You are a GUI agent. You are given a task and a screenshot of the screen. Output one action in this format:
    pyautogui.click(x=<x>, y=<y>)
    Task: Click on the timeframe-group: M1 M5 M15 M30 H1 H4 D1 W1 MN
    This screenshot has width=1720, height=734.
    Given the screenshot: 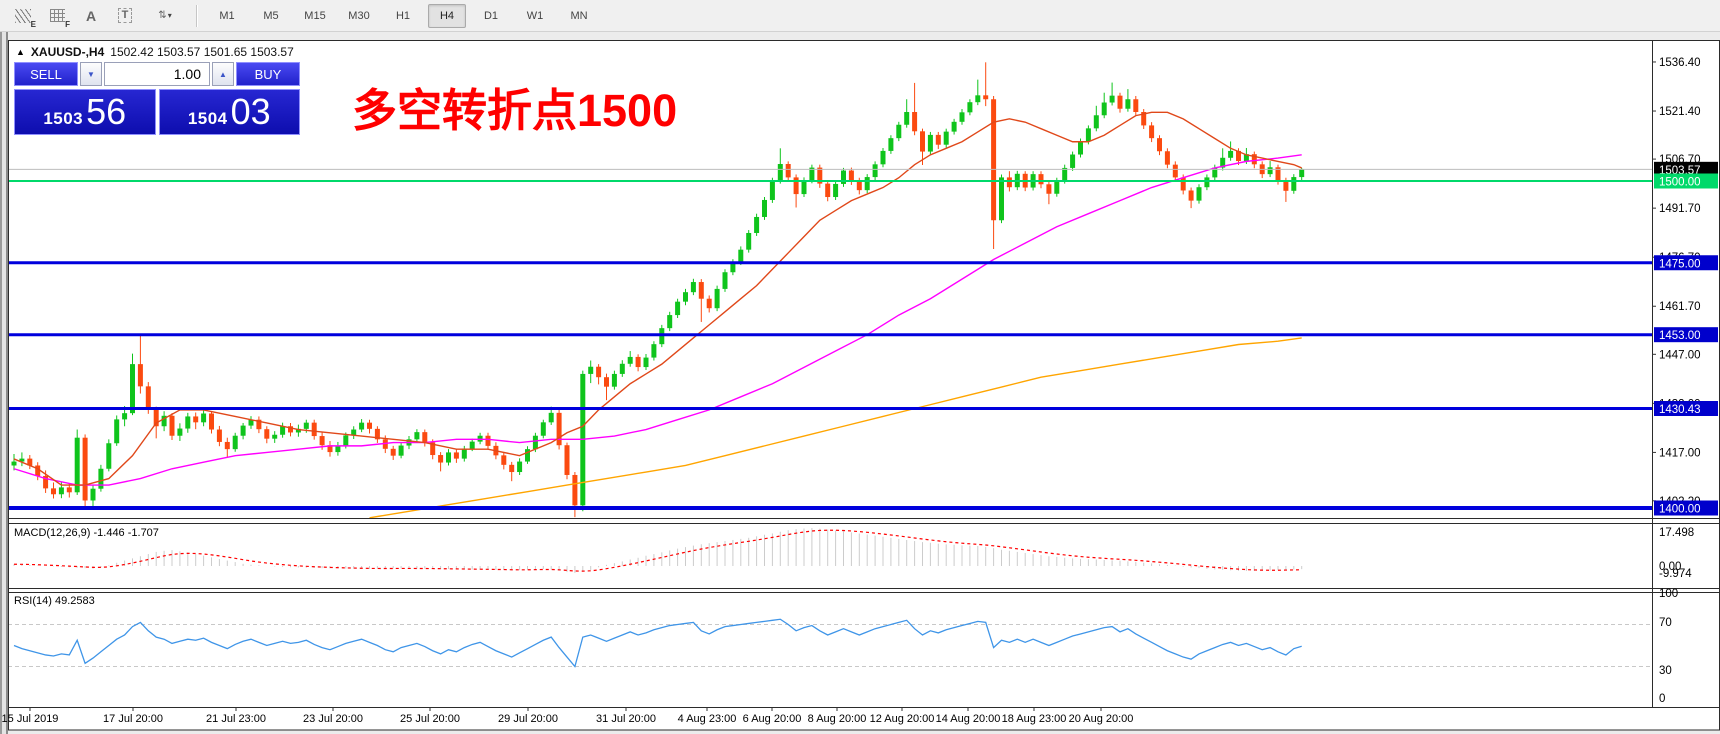 What is the action you would take?
    pyautogui.click(x=403, y=15)
    